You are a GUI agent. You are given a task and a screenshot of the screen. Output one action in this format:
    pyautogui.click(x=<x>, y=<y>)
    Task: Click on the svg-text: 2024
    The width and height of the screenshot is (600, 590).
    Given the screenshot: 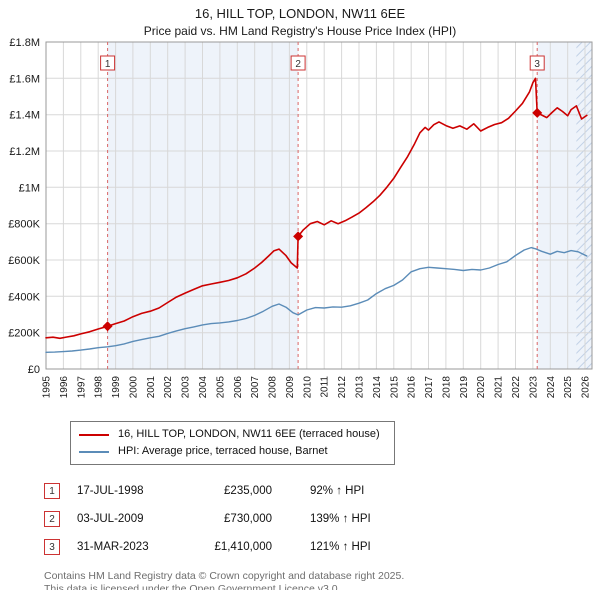 What is the action you would take?
    pyautogui.click(x=551, y=387)
    